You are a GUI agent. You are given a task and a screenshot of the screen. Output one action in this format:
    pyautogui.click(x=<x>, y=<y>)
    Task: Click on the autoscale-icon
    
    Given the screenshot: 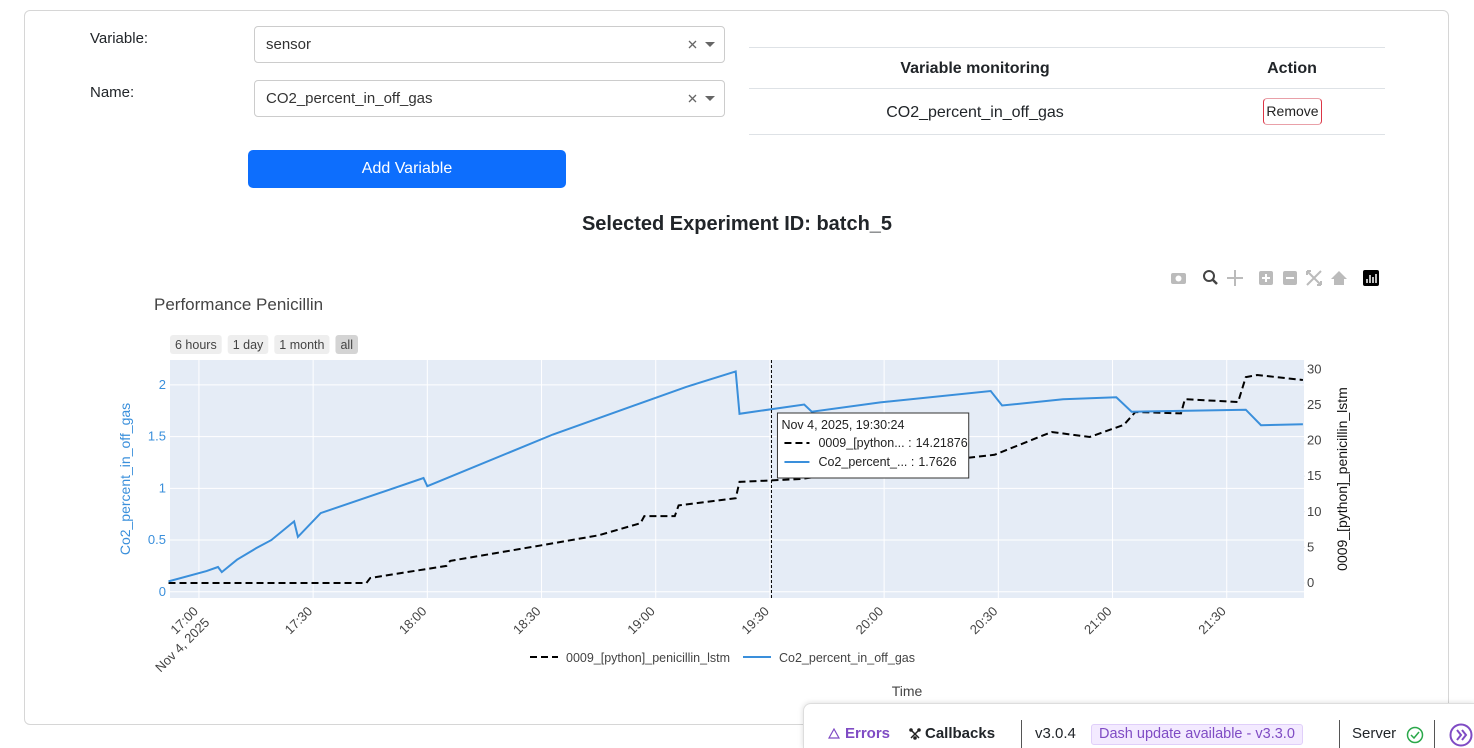 What is the action you would take?
    pyautogui.click(x=1314, y=278)
    